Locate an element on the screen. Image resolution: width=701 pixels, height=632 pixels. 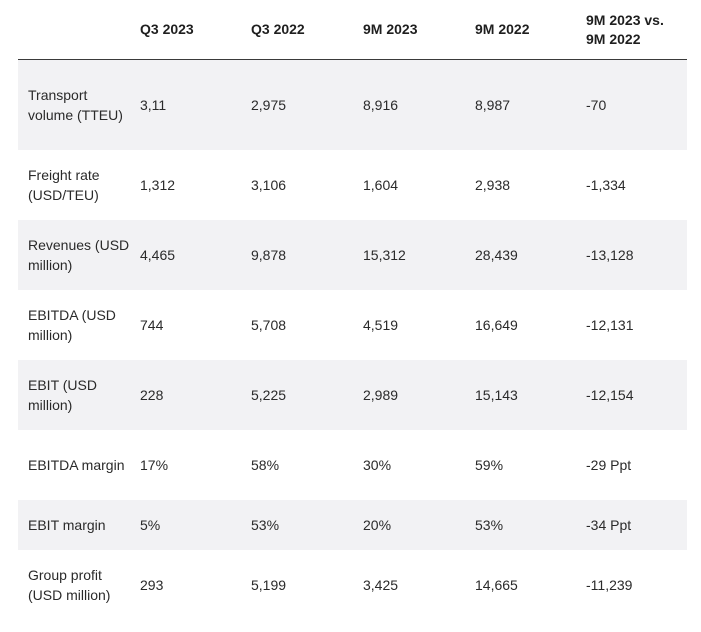
cell-9m-2022: 2,938 is located at coordinates (493, 185).